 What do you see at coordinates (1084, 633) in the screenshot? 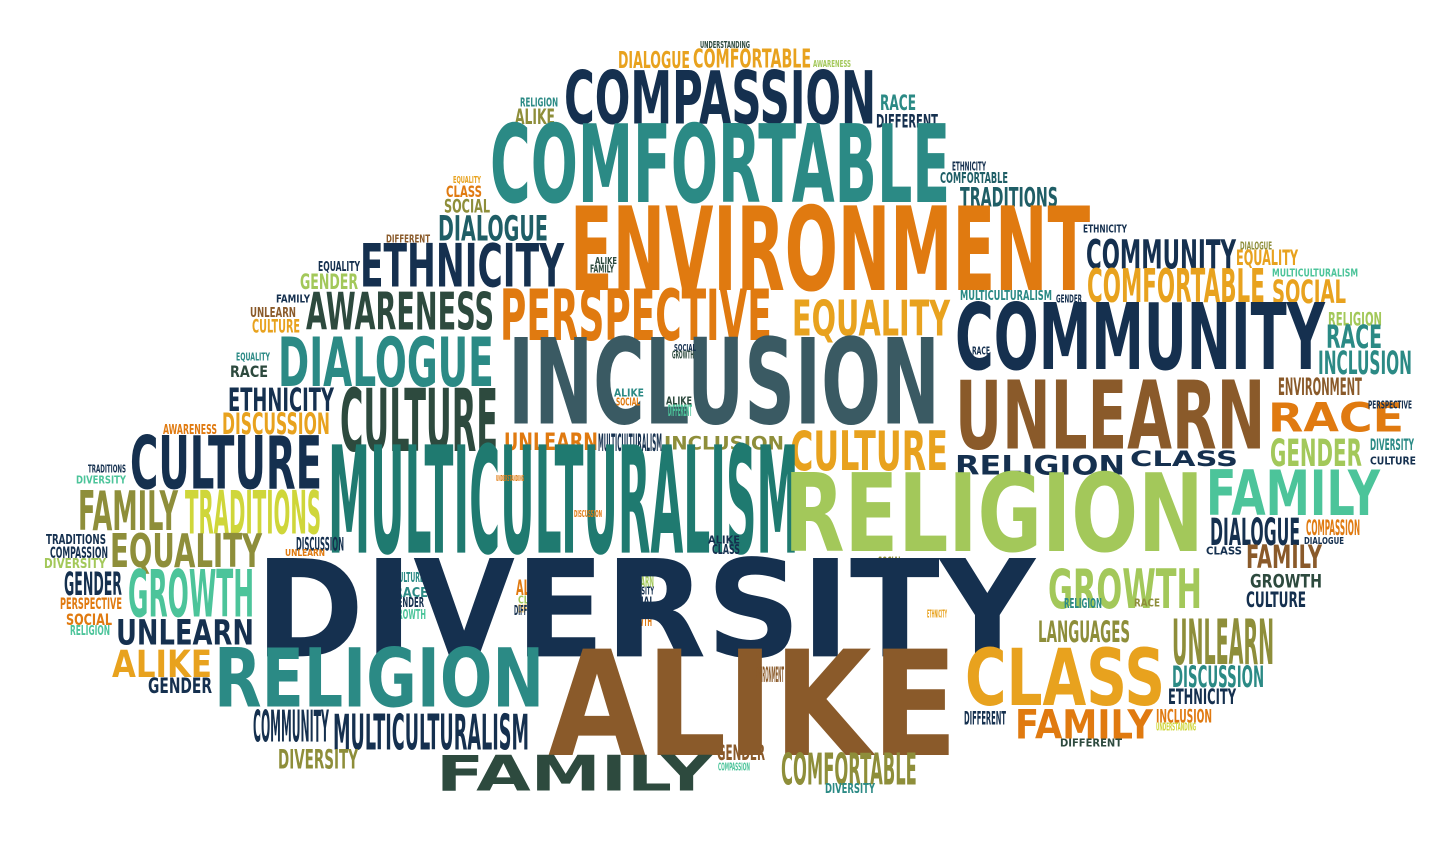
I see `cloud-word-languages: LANGUAGES` at bounding box center [1084, 633].